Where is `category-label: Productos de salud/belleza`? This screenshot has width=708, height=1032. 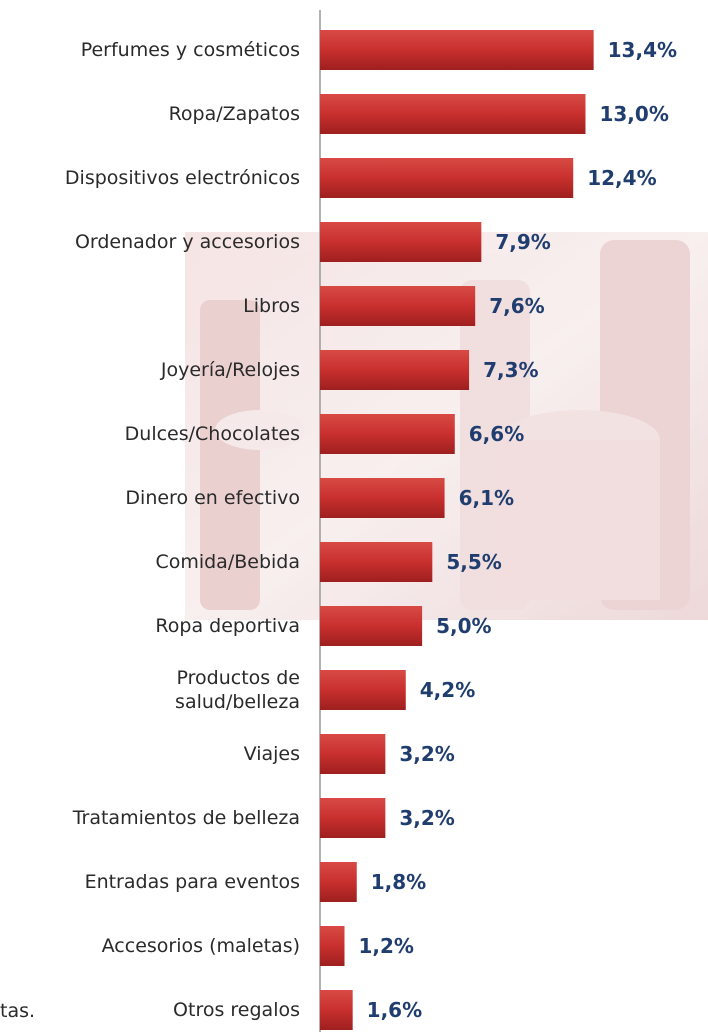
category-label: Productos de salud/belleza is located at coordinates (237, 690).